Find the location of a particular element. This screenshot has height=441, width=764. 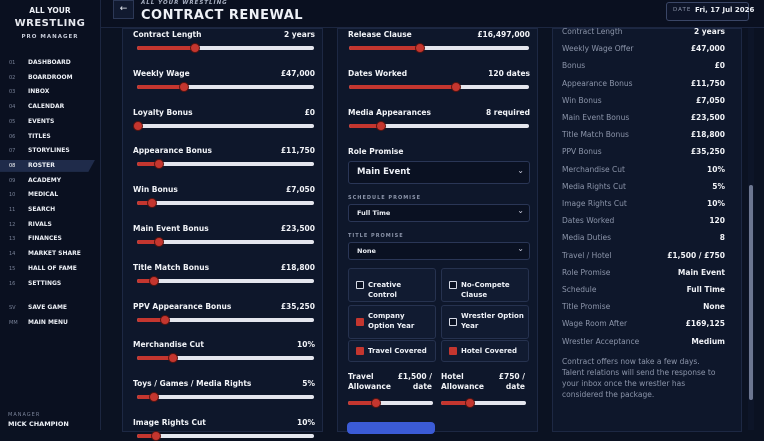

menu-item: 09 ACADEMY is located at coordinates (47, 181).